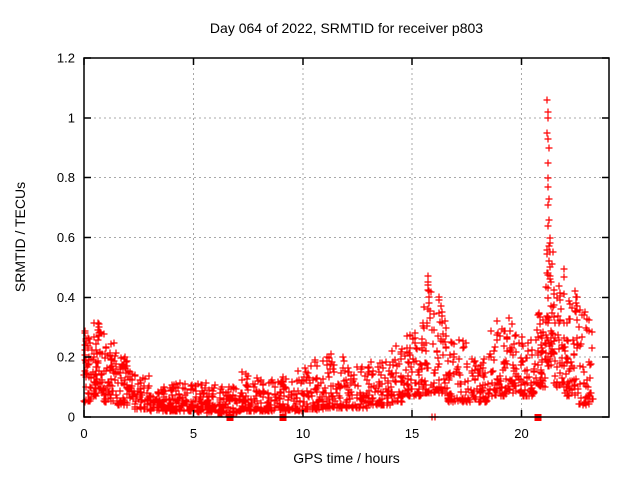 Image resolution: width=640 pixels, height=480 pixels. What do you see at coordinates (303, 433) in the screenshot?
I see `x-tick-label: 10` at bounding box center [303, 433].